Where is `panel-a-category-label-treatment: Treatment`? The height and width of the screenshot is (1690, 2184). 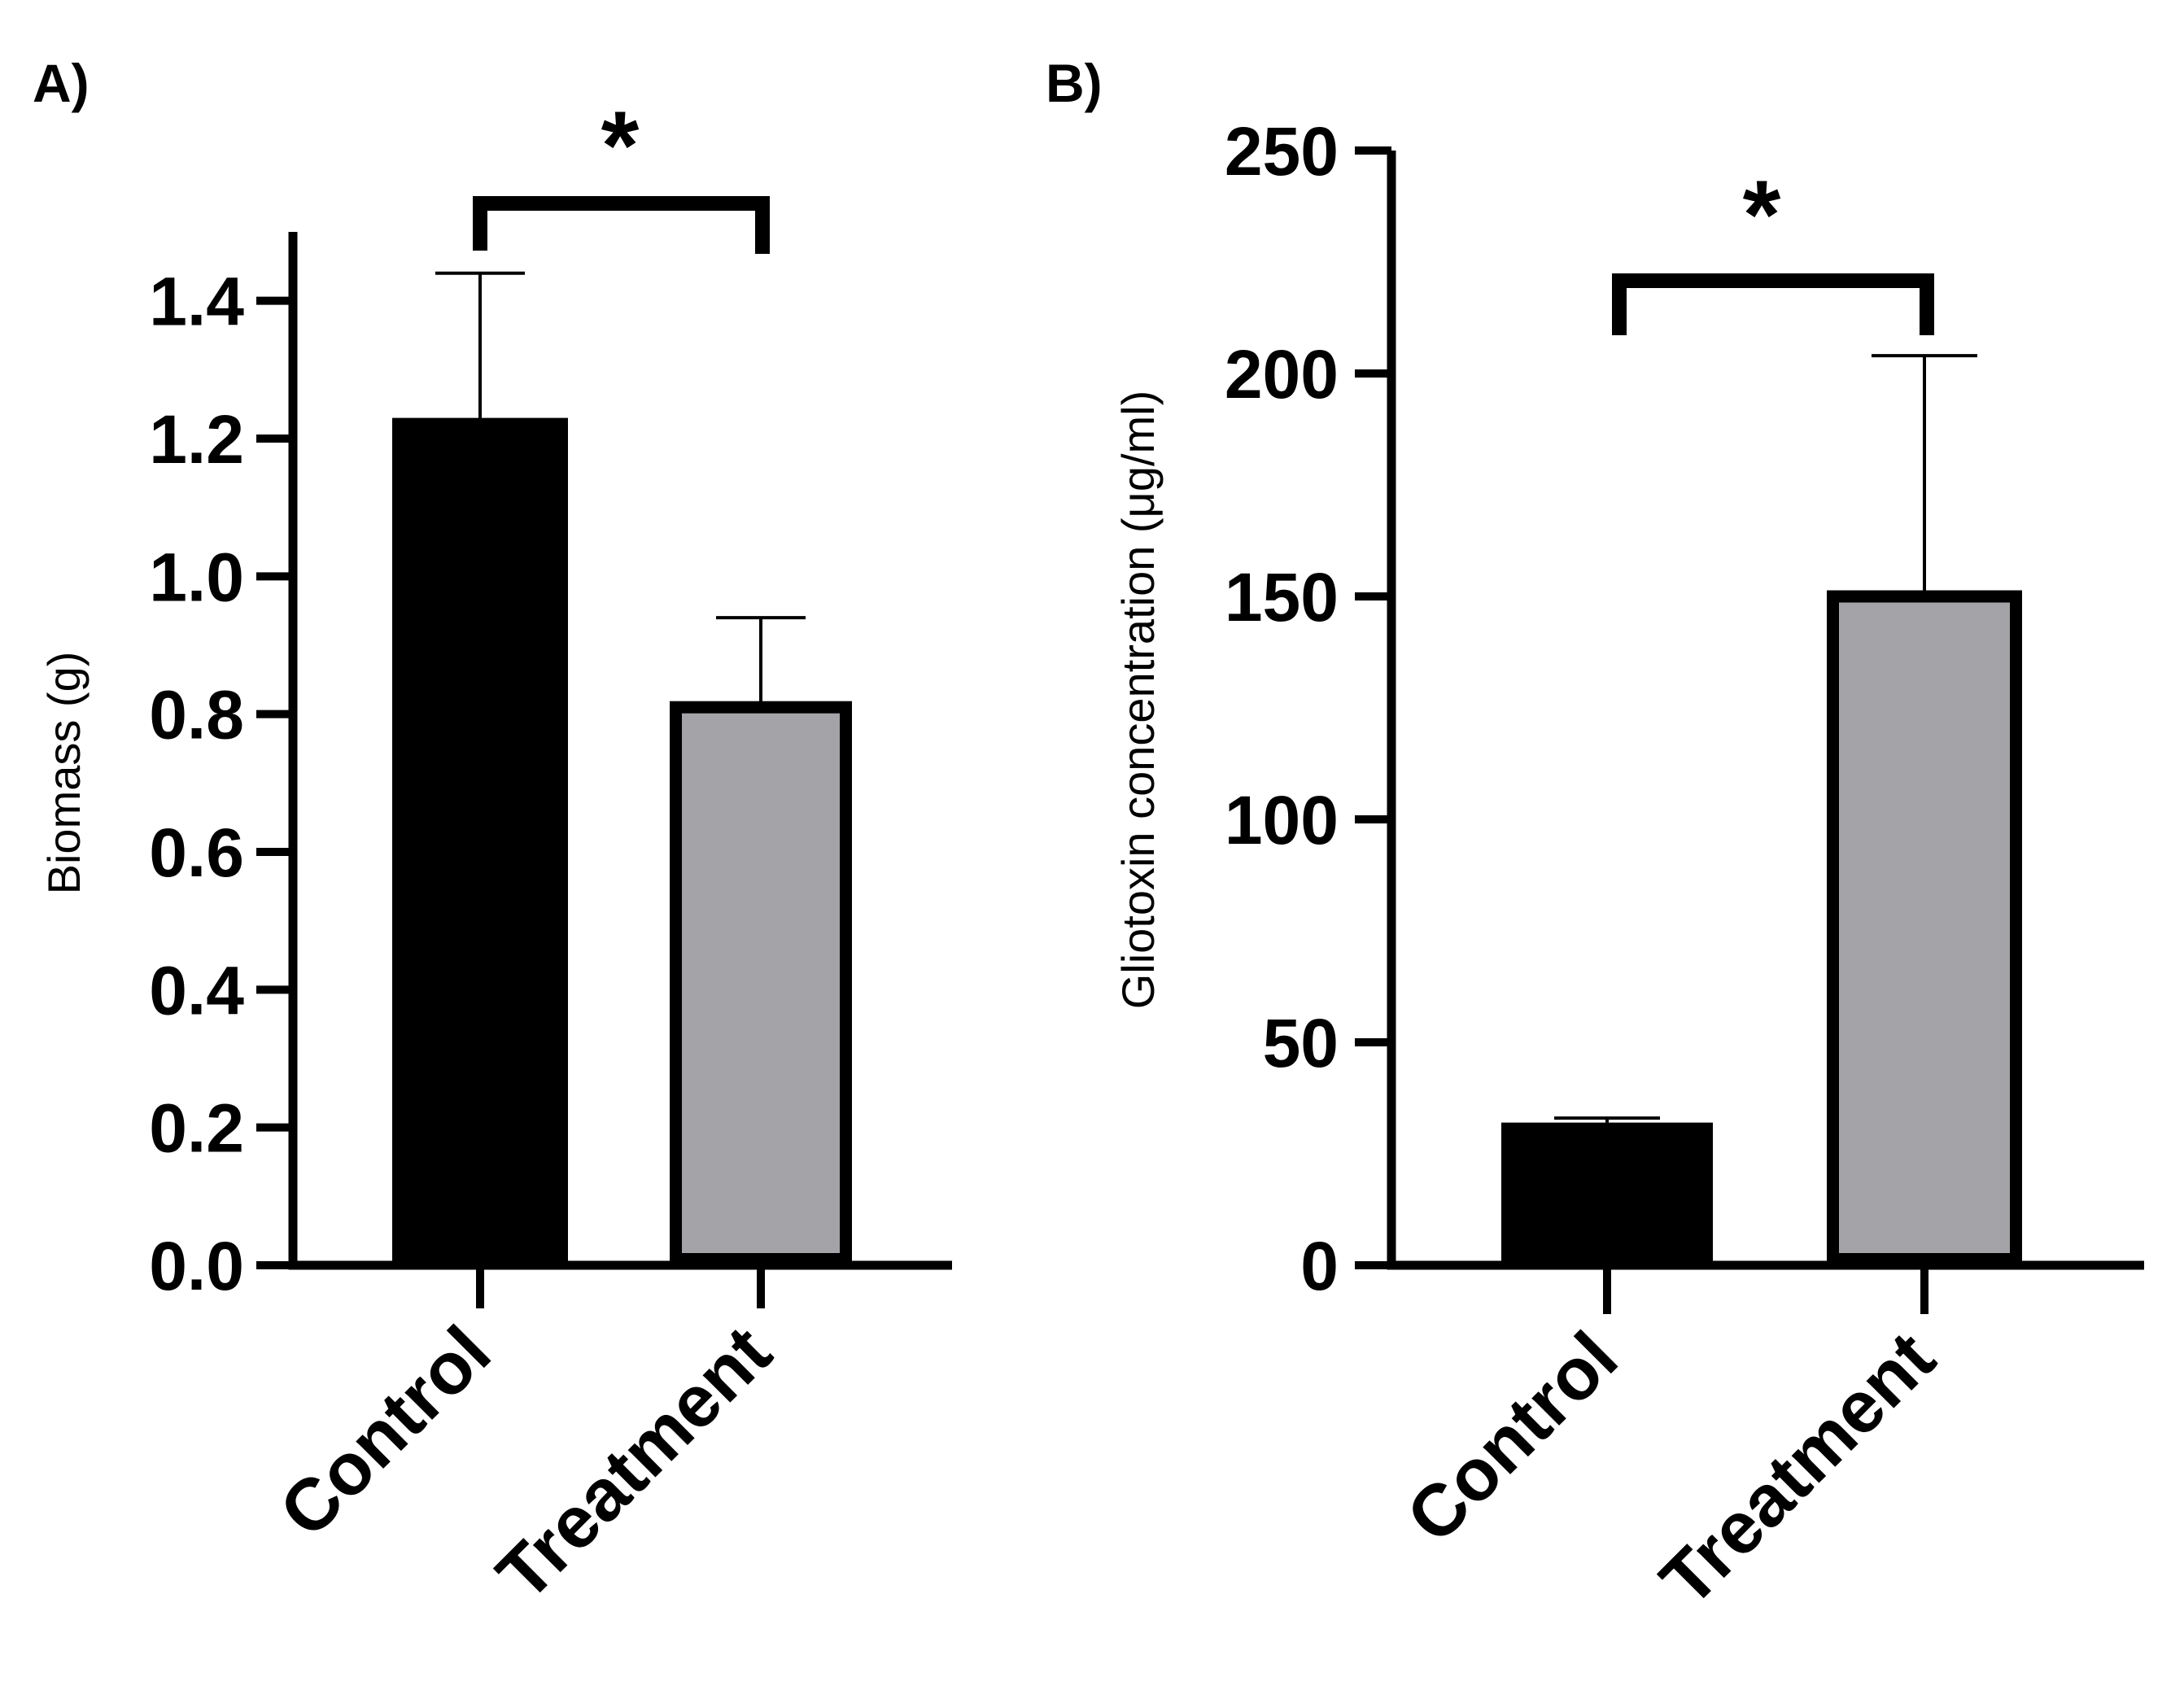
panel-a-category-label-treatment: Treatment is located at coordinates (635, 1463).